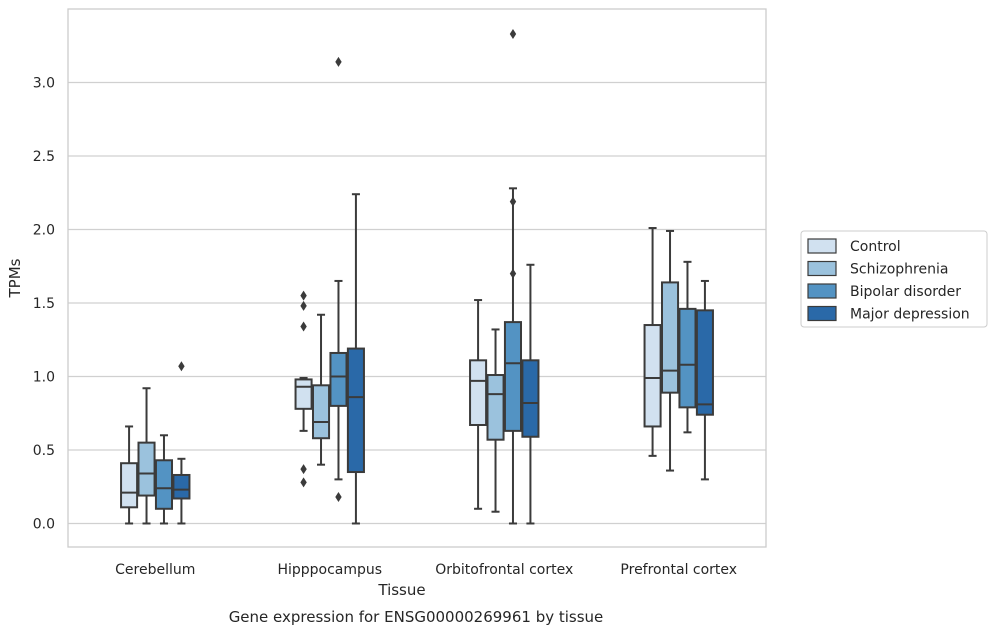 This screenshot has width=997, height=634. Describe the element at coordinates (44, 451) in the screenshot. I see `y-tick-label: 0.5` at that location.